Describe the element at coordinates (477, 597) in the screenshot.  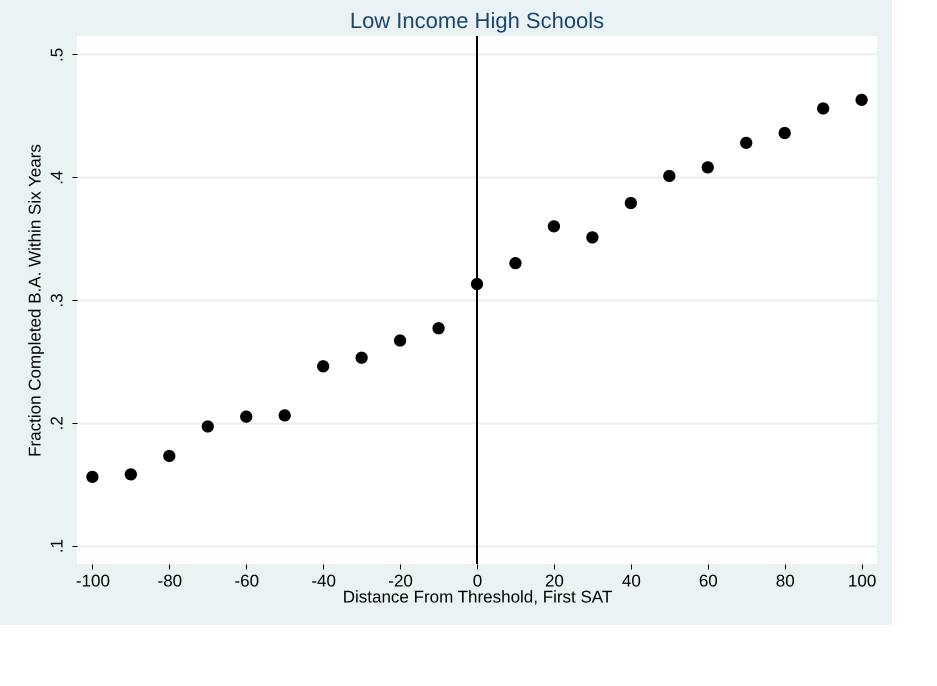
I see `x-axis-title: Distance From Threshold, First SAT` at that location.